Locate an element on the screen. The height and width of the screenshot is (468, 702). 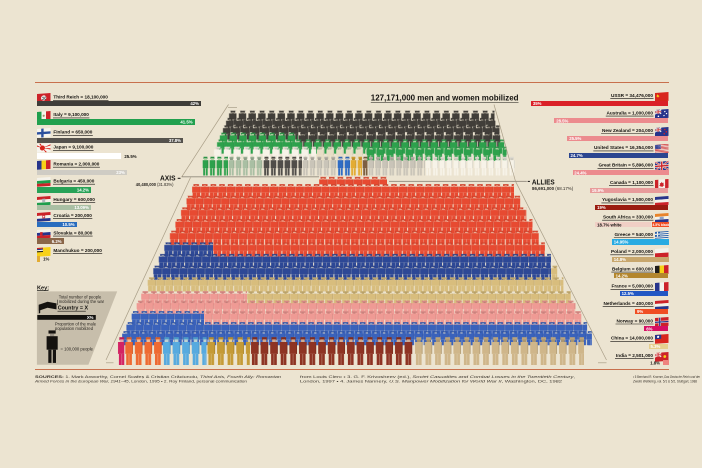
svg-text: 6.2% is located at coordinates (57, 241).